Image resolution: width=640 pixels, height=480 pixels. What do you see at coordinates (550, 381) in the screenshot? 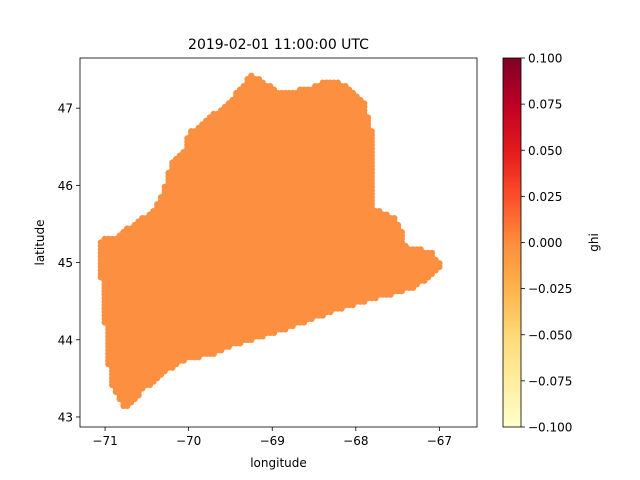
I see `colorbar-tick-label: −0.075` at bounding box center [550, 381].